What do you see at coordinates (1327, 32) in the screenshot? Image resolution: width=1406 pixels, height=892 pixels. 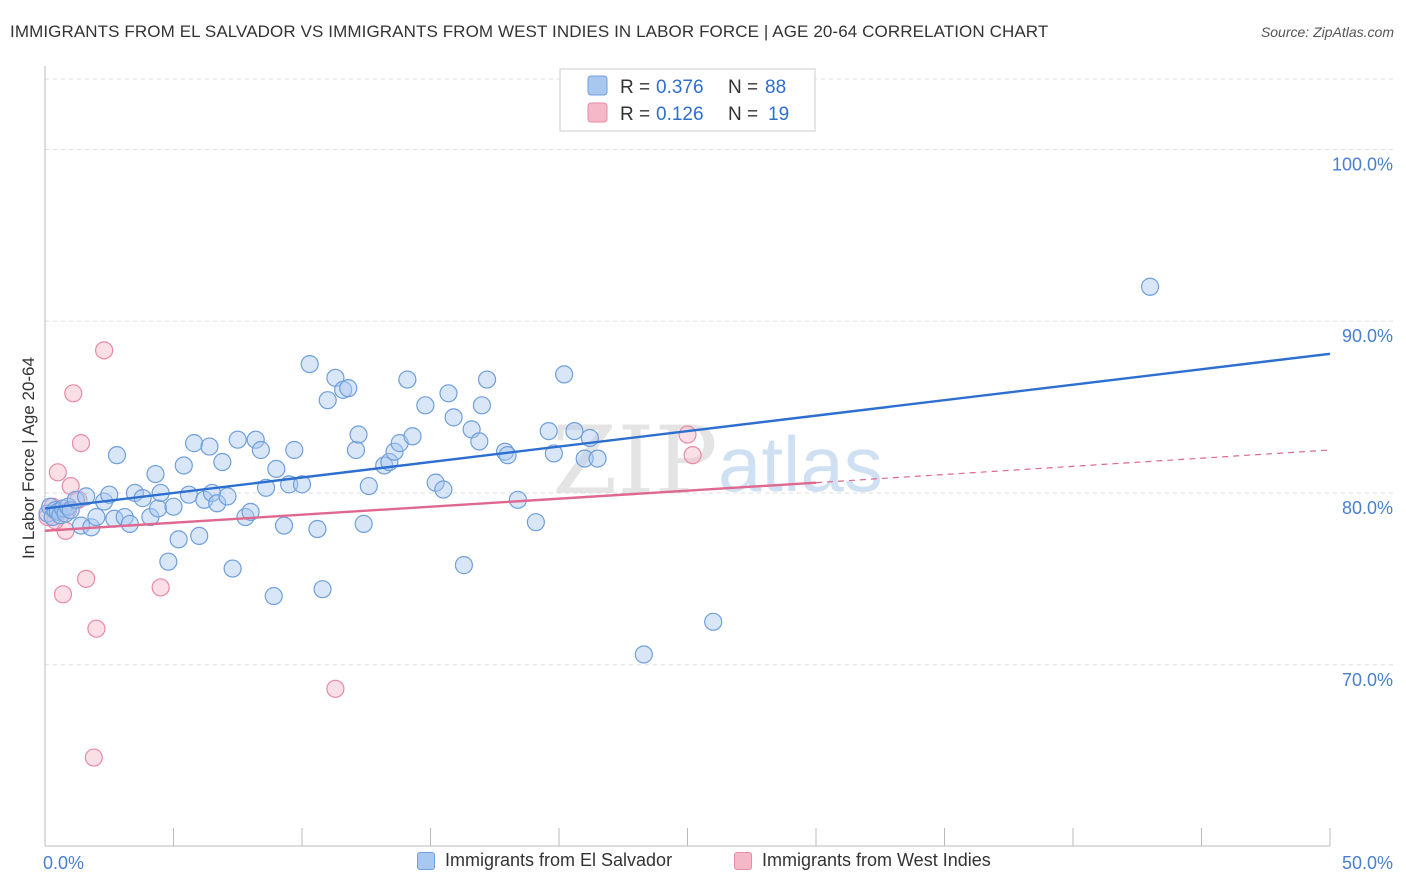 I see `source-credit: Source: ZipAtlas.com` at bounding box center [1327, 32].